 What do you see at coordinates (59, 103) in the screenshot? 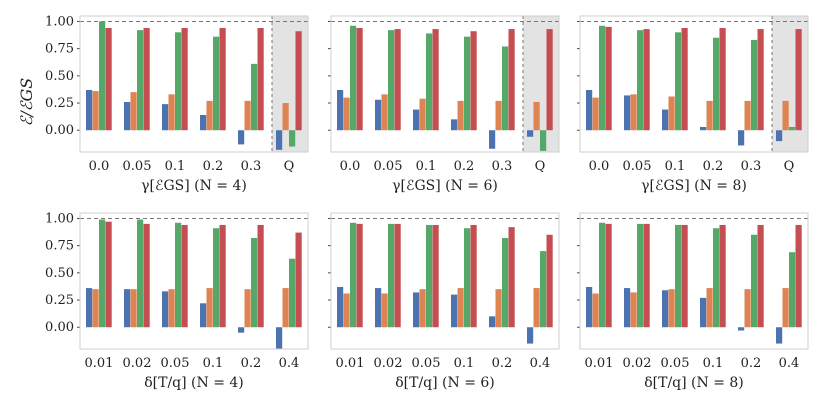
I see `y-tick-label: 0.25` at bounding box center [59, 103].